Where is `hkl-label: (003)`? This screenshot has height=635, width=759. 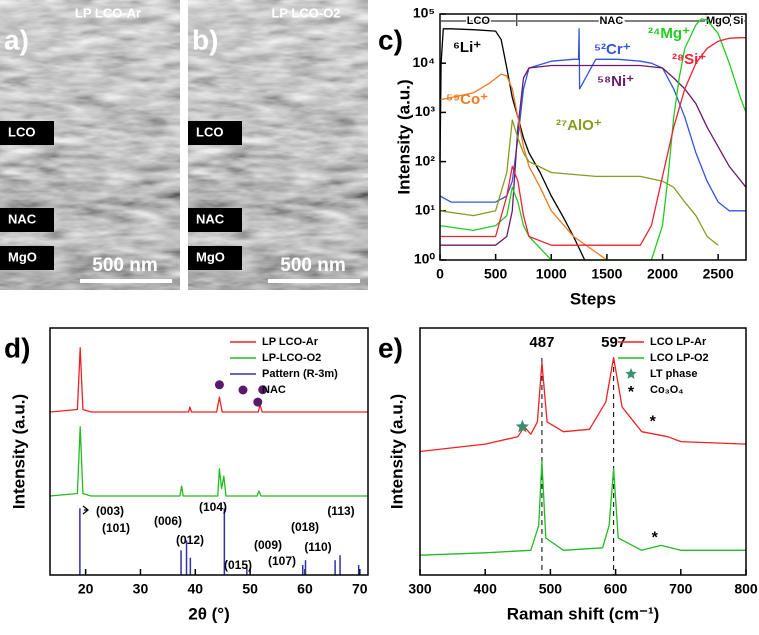
hkl-label: (003) is located at coordinates (110, 511).